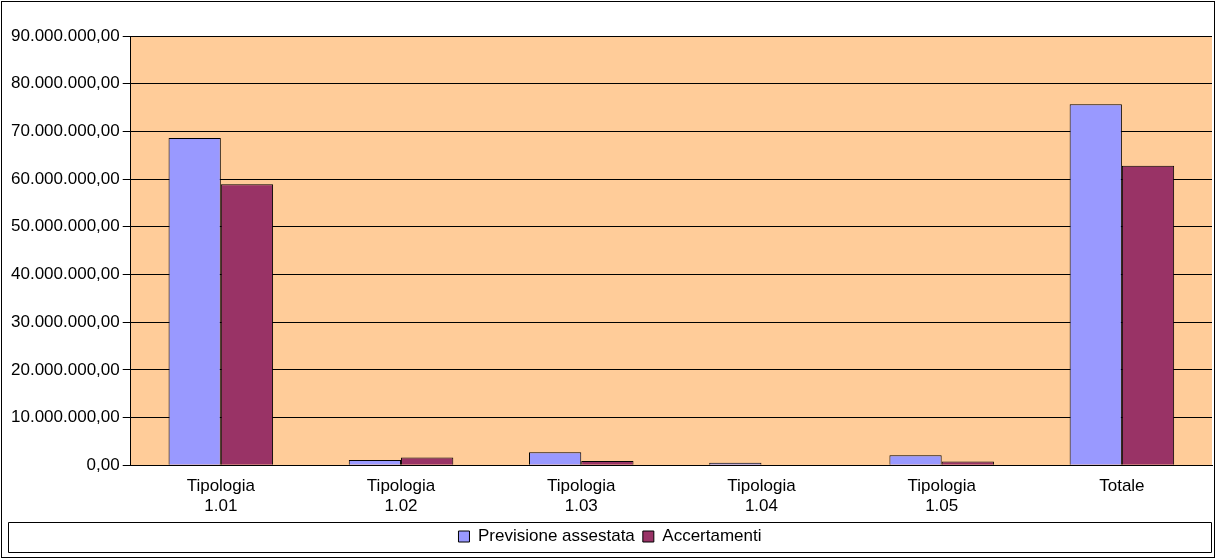 The height and width of the screenshot is (559, 1216). I want to click on y-tick-label: 70.000.000,00, so click(65, 131).